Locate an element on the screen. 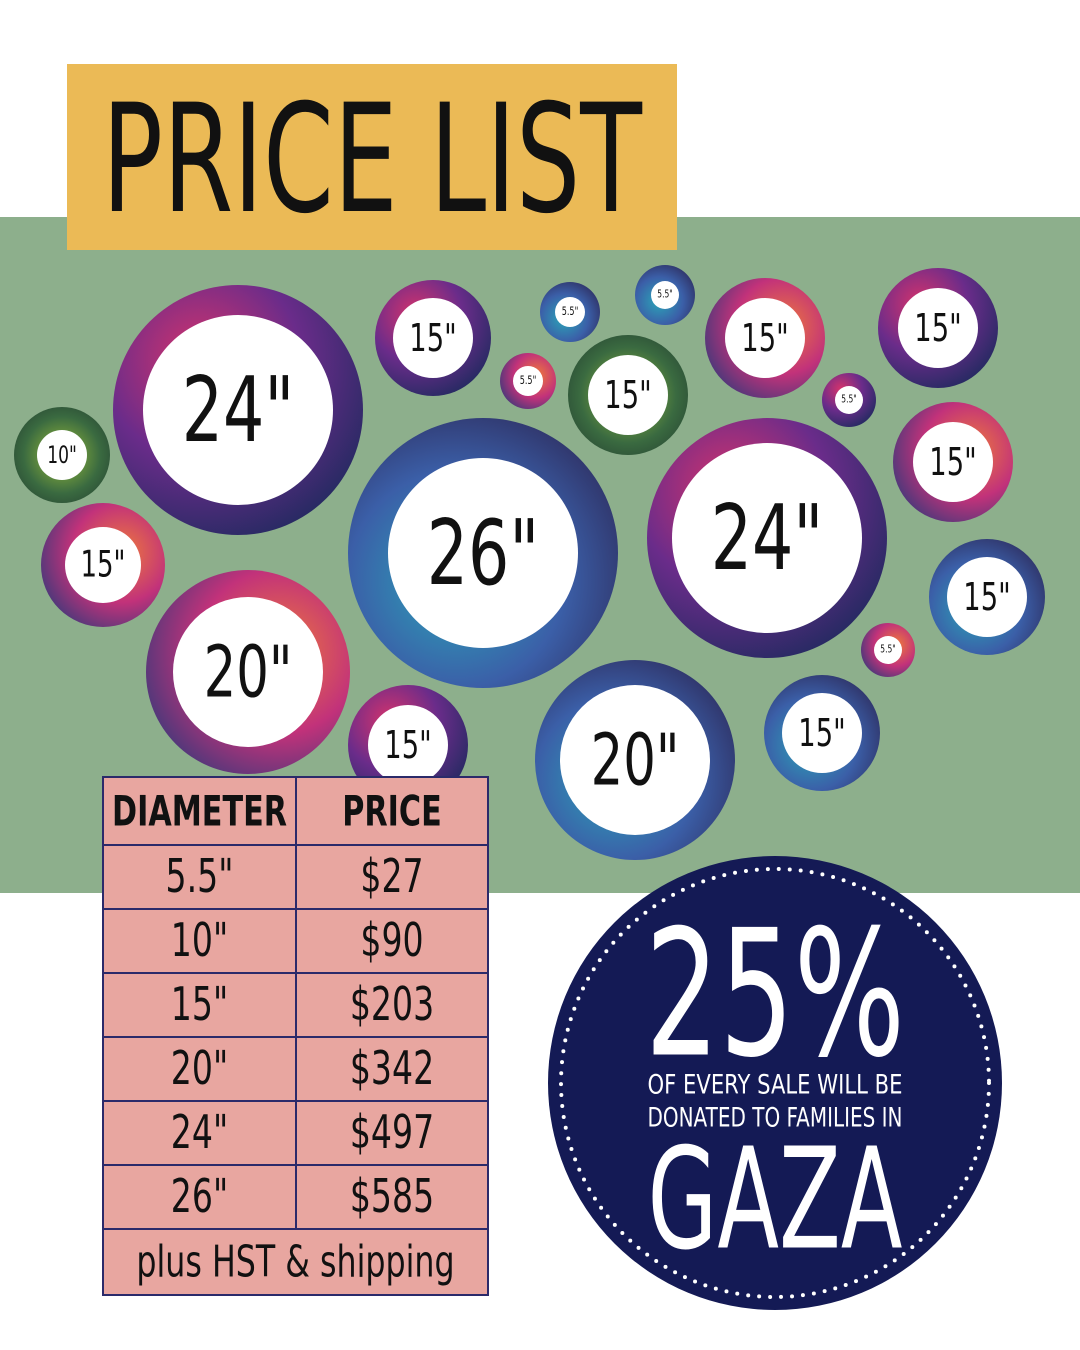  table-cell: 10" is located at coordinates (199, 941).